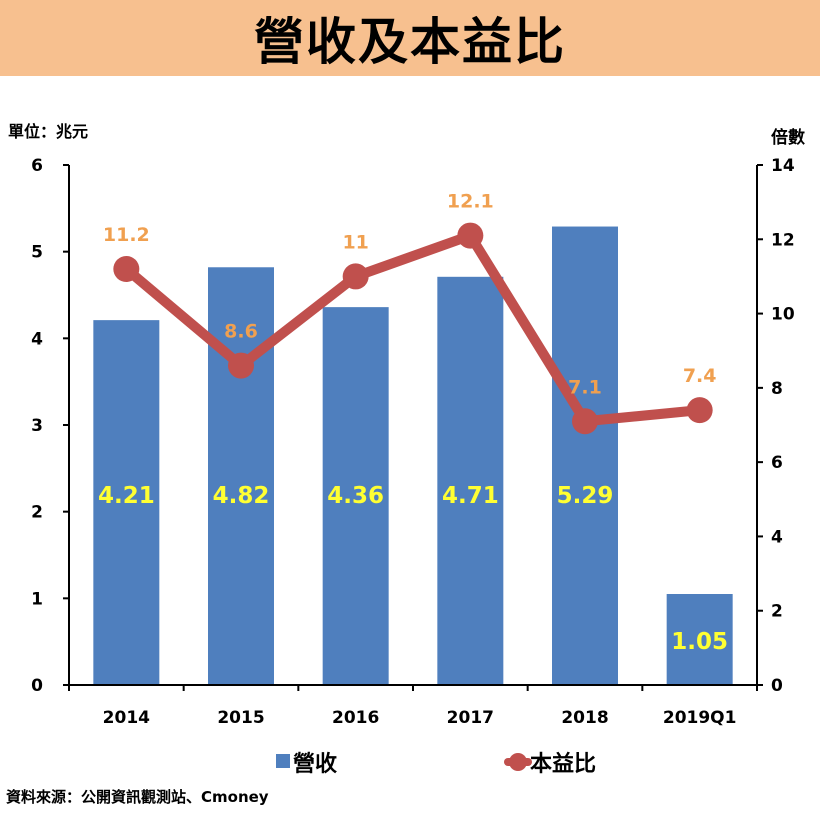 The width and height of the screenshot is (820, 820). Describe the element at coordinates (470, 718) in the screenshot. I see `x-tick-label: 2017` at that location.